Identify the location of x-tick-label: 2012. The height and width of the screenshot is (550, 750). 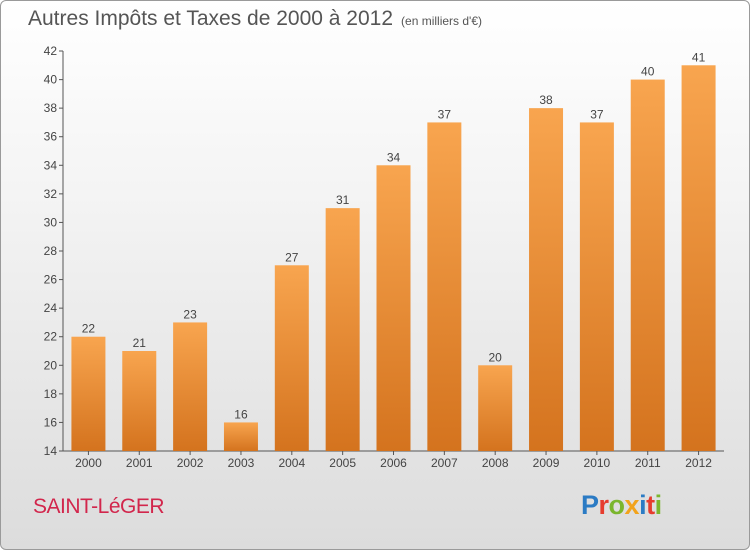
(698, 463).